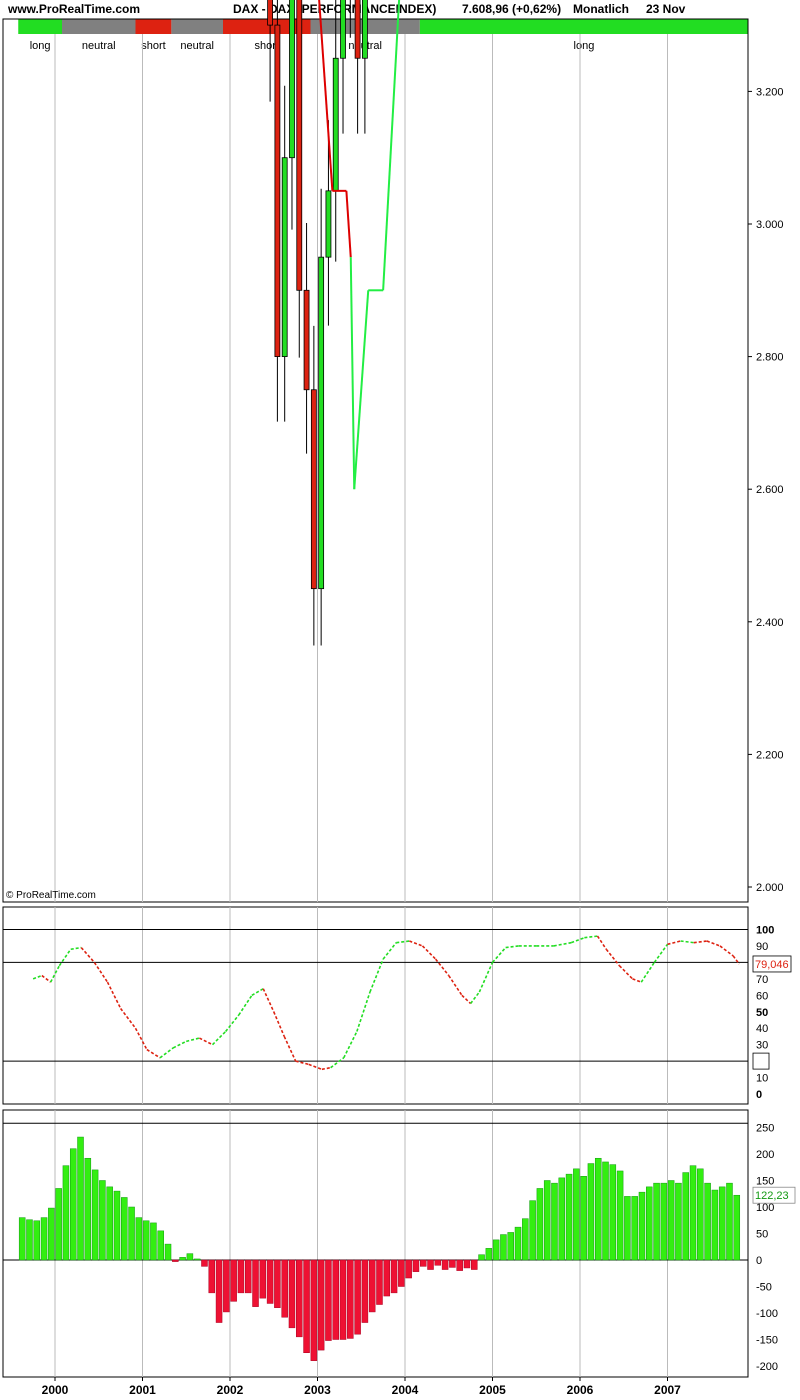  Describe the element at coordinates (666, 9) in the screenshot. I see `date-label: 23 Nov` at that location.